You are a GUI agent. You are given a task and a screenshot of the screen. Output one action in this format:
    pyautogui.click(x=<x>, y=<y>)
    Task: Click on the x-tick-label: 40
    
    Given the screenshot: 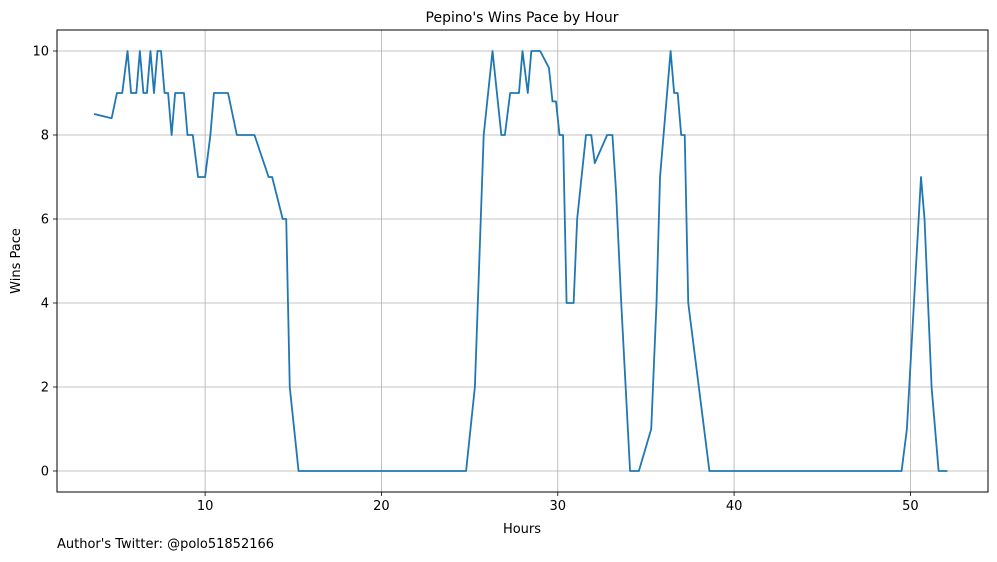 What is the action you would take?
    pyautogui.click(x=734, y=506)
    